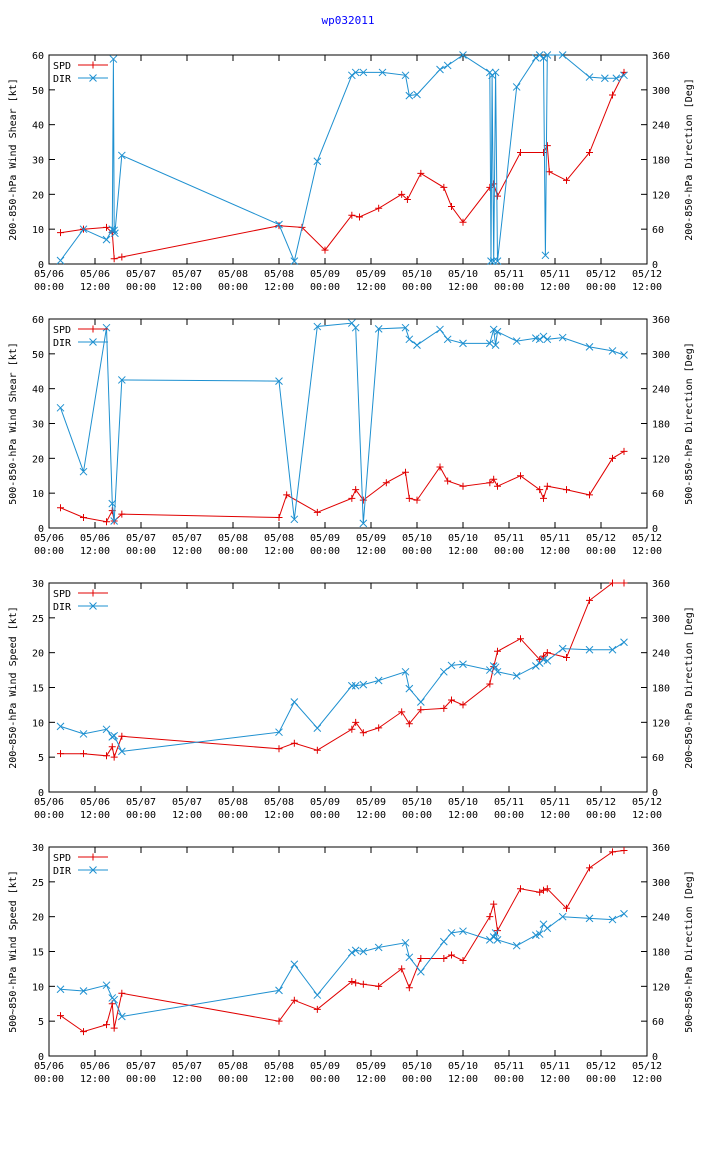 Image resolution: width=704 pixels, height=1156 pixels. I want to click on series-line-dir, so click(342, 423).